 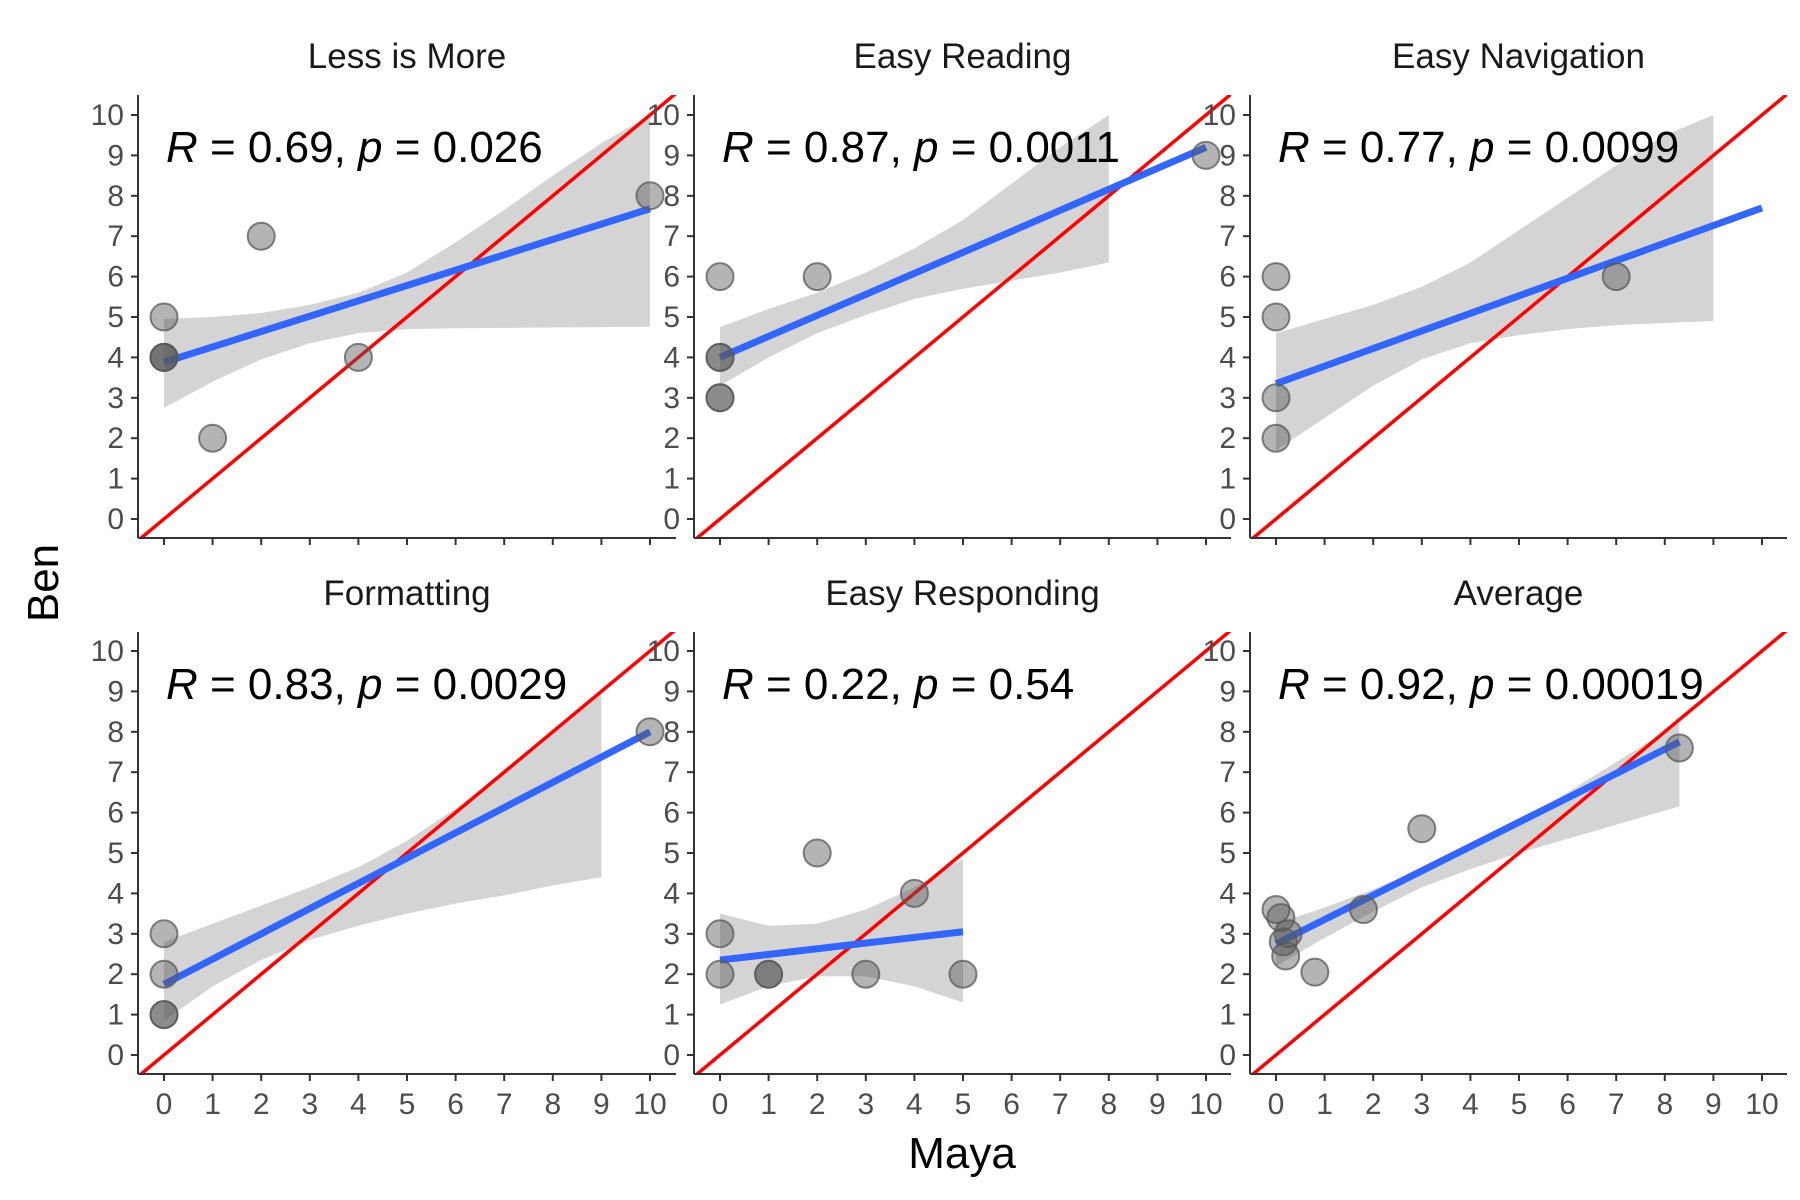 I want to click on y-tick-label: 5, so click(x=1227, y=853).